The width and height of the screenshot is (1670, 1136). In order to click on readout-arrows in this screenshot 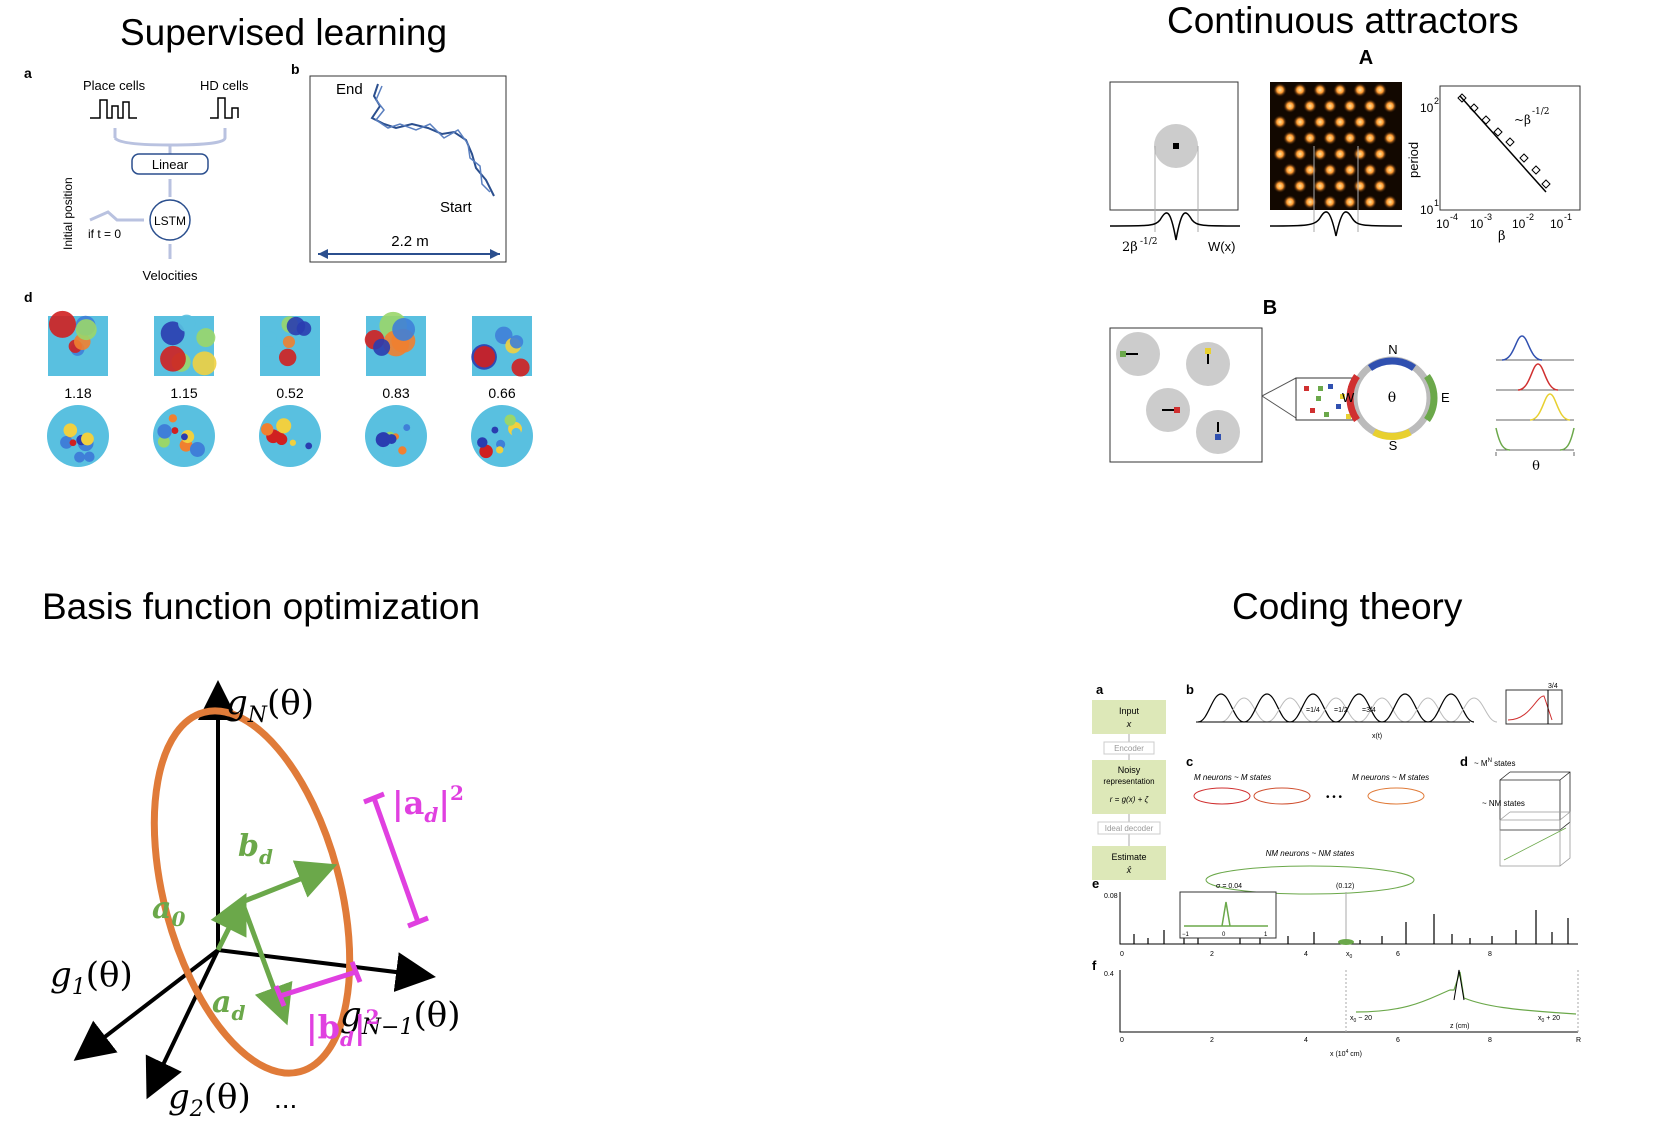, I will do `click(170, 141)`.